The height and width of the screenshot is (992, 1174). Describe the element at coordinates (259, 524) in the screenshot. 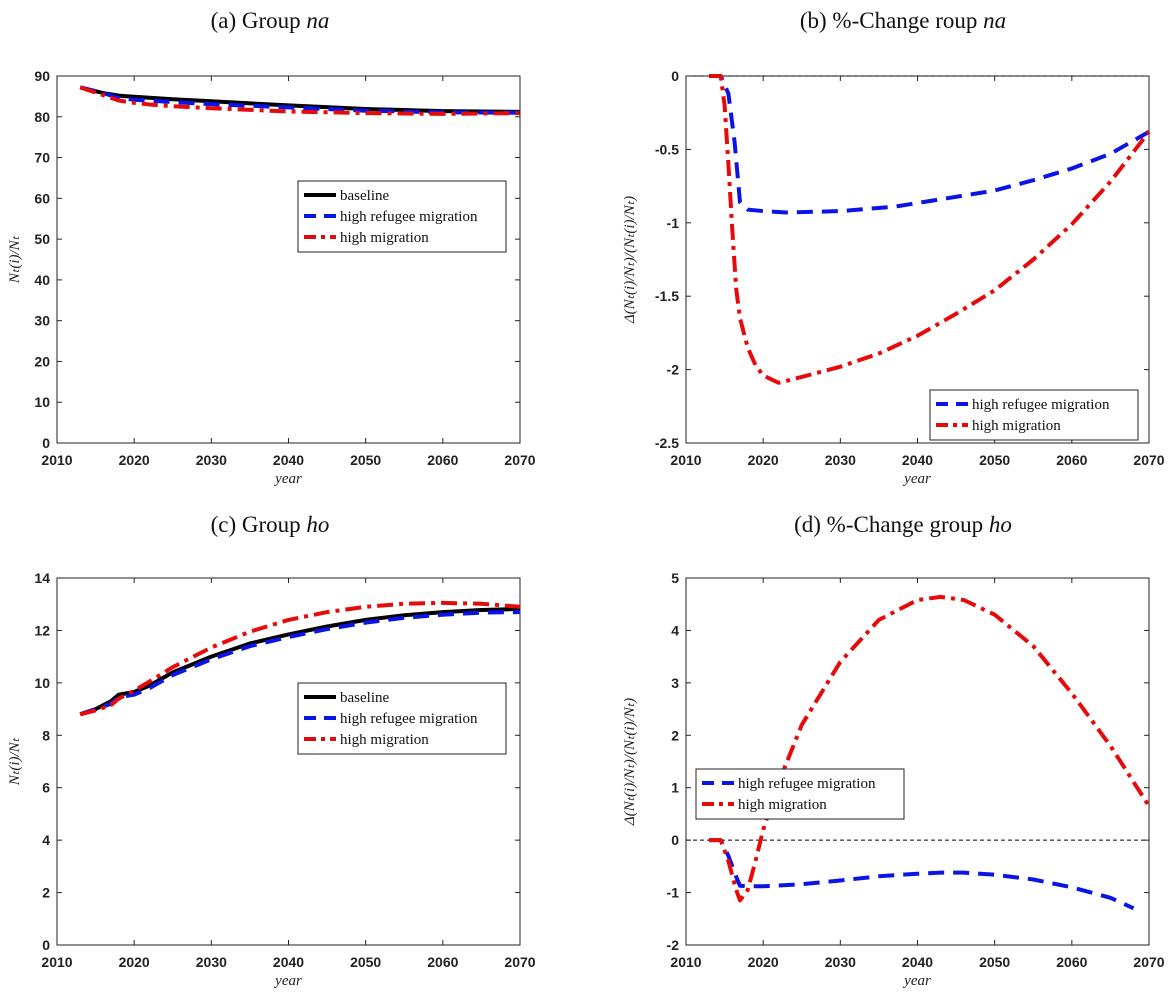

I see `panel-title-label: (c) Group` at that location.